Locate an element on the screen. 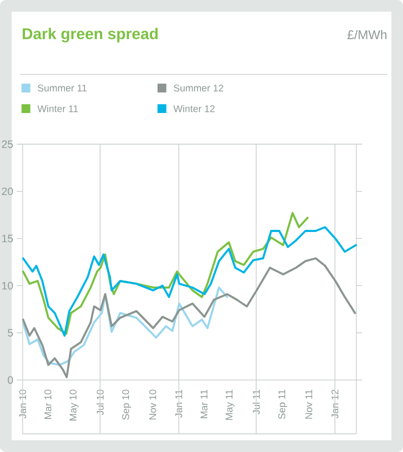  y-tick-label: 10 is located at coordinates (7, 286).